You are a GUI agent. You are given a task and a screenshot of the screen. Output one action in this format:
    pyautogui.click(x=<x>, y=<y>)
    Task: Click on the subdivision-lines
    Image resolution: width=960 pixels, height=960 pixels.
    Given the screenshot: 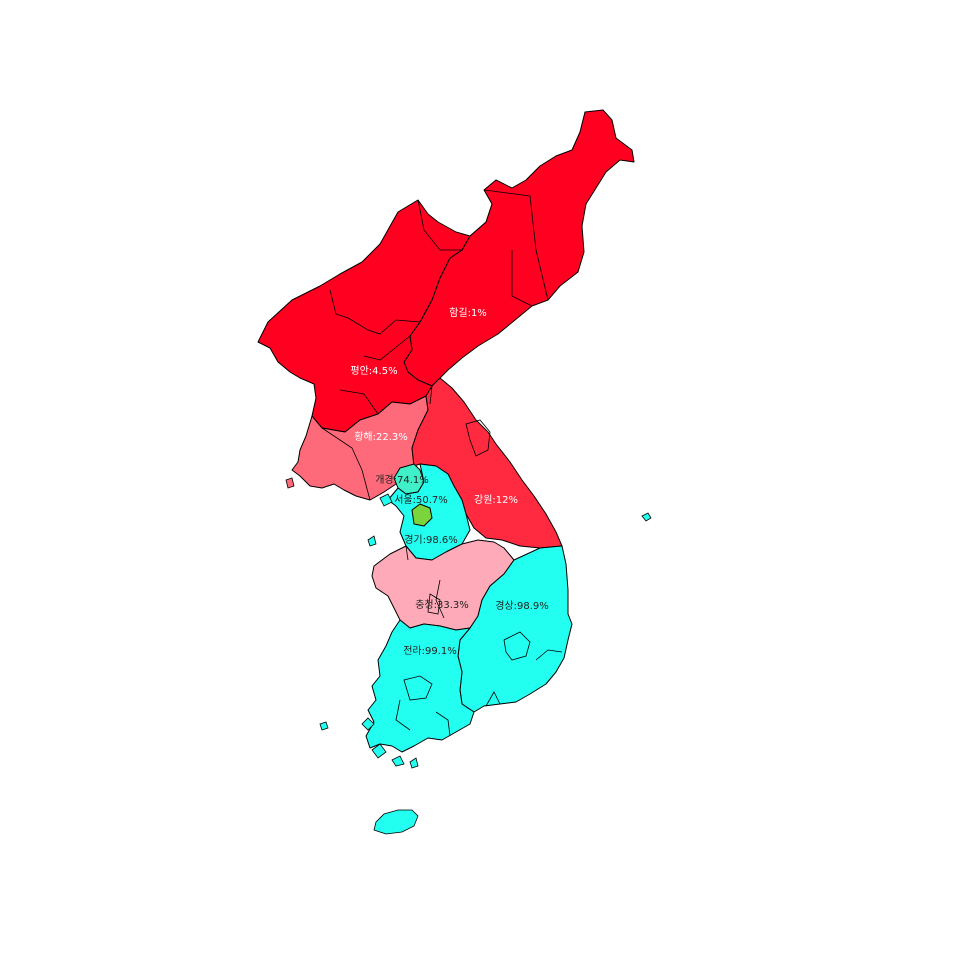 What is the action you would take?
    pyautogui.click(x=435, y=345)
    